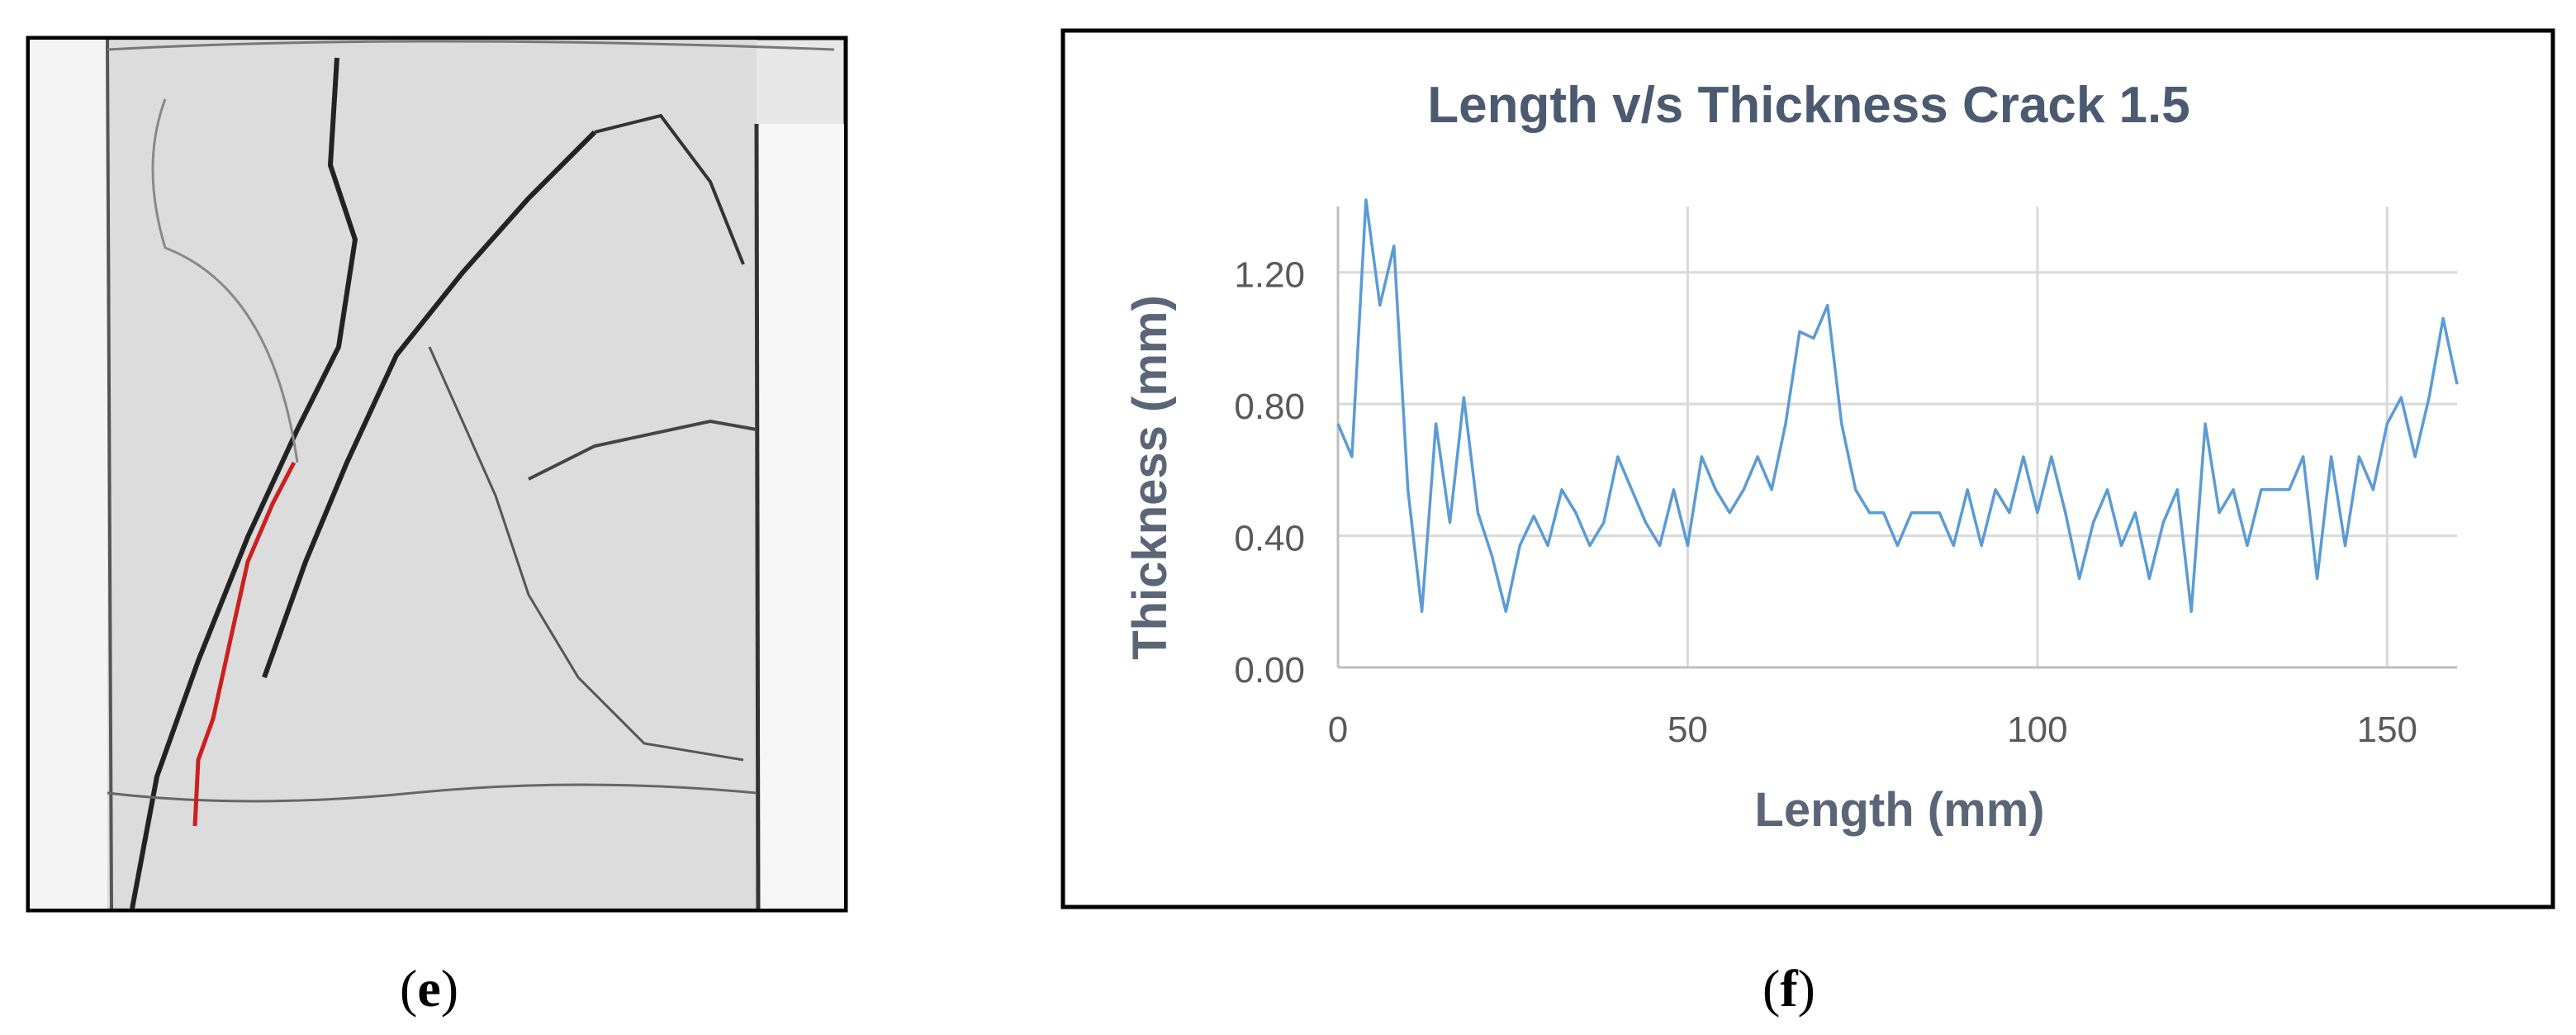  I want to click on y-tick-label: 1.20, so click(1269, 275).